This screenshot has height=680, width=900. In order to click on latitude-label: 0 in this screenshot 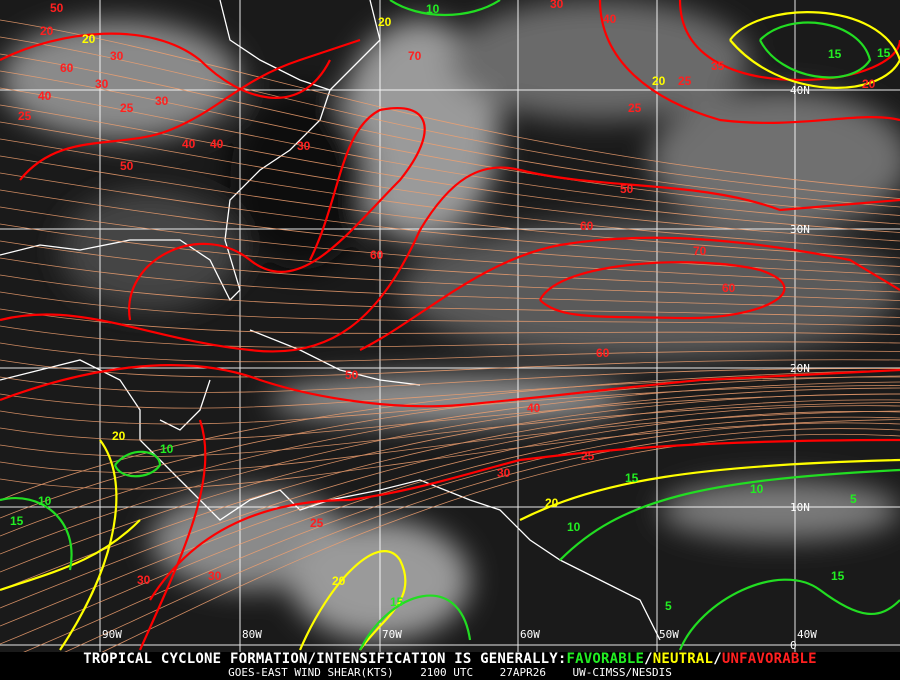, I will do `click(793, 645)`.